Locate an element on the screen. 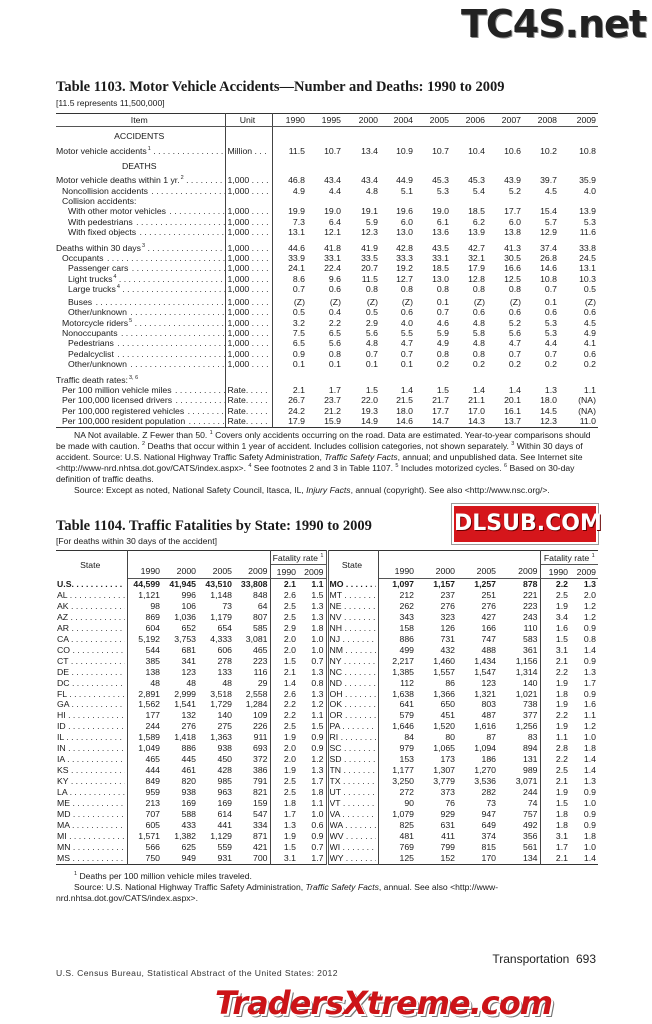 The image size is (652, 1024). state-cell: VT is located at coordinates (353, 804).